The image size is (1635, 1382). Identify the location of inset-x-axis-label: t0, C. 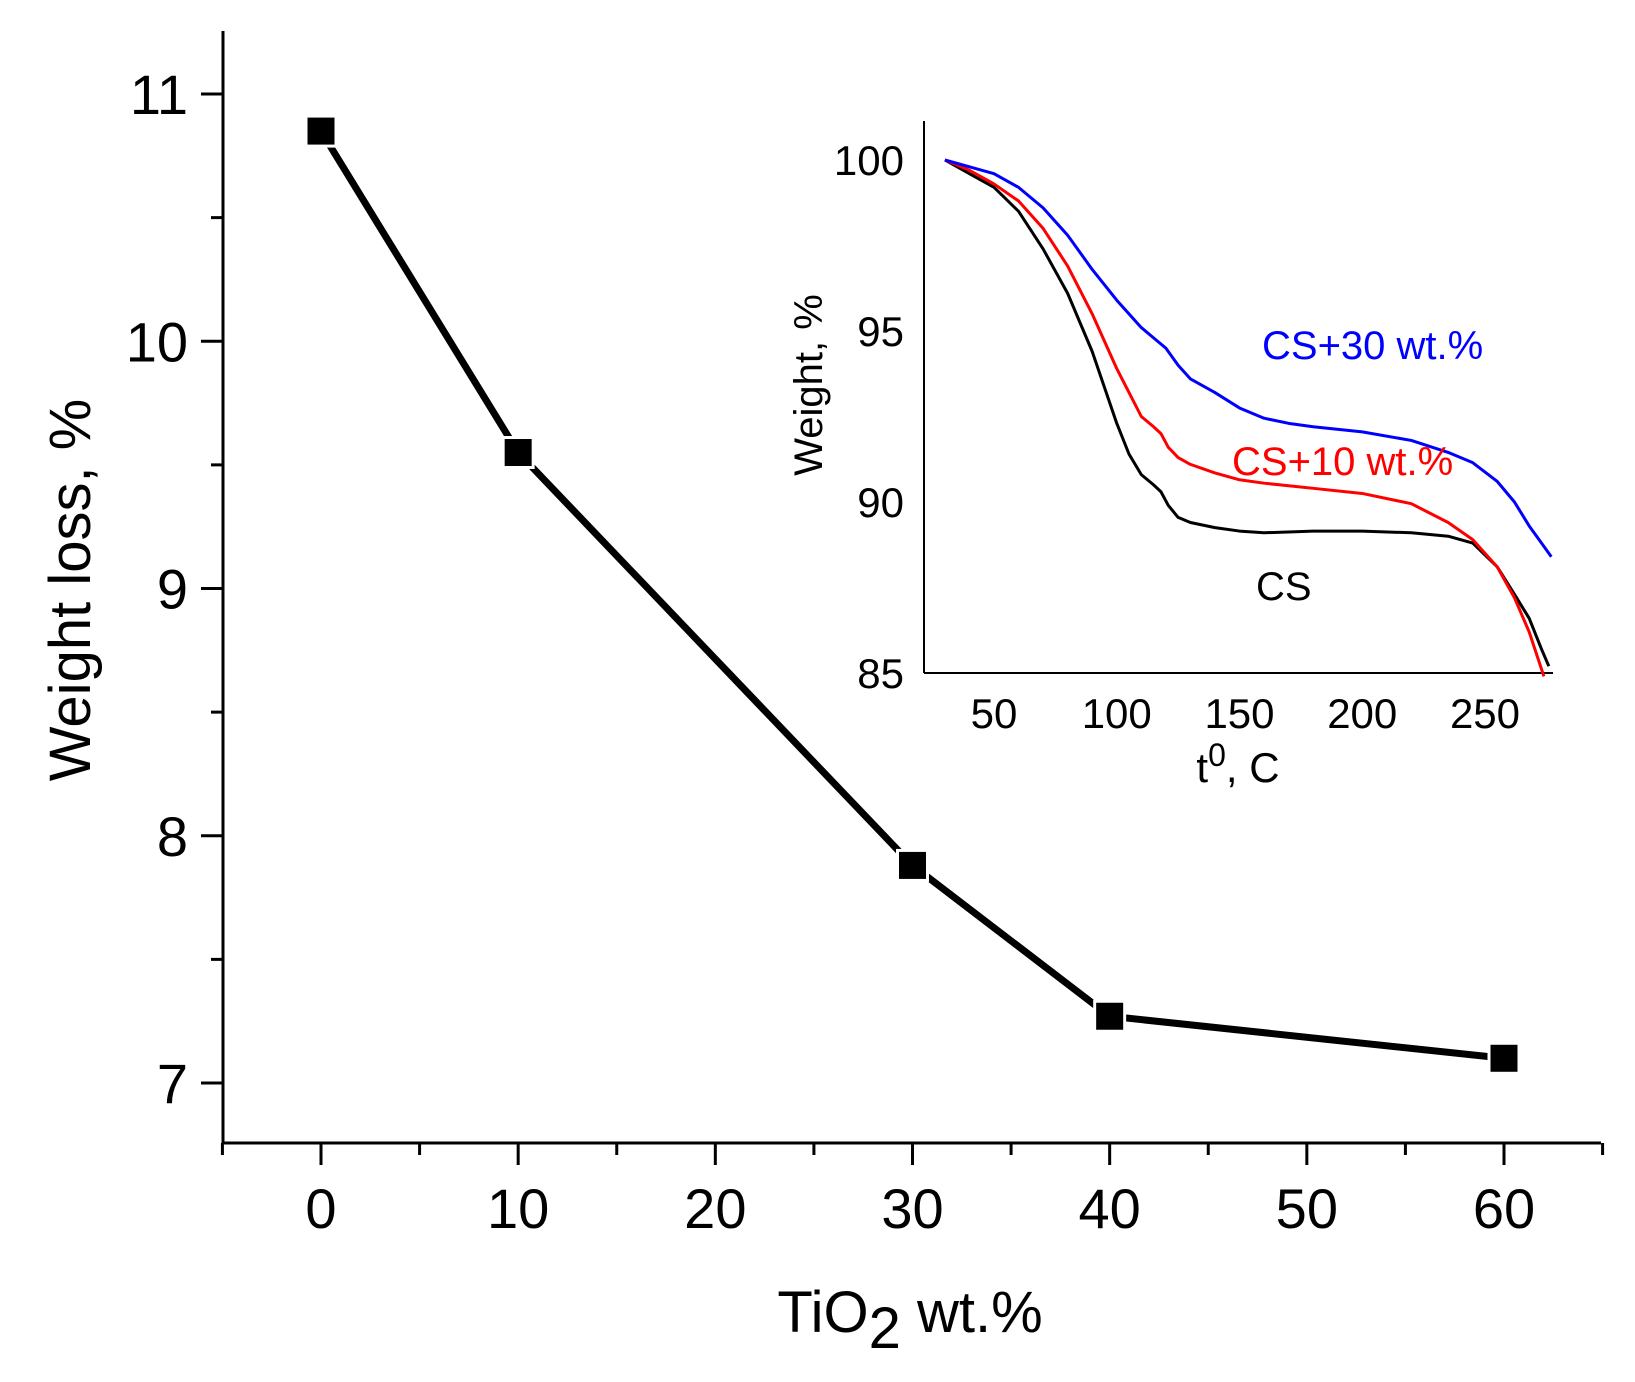
(1237, 764).